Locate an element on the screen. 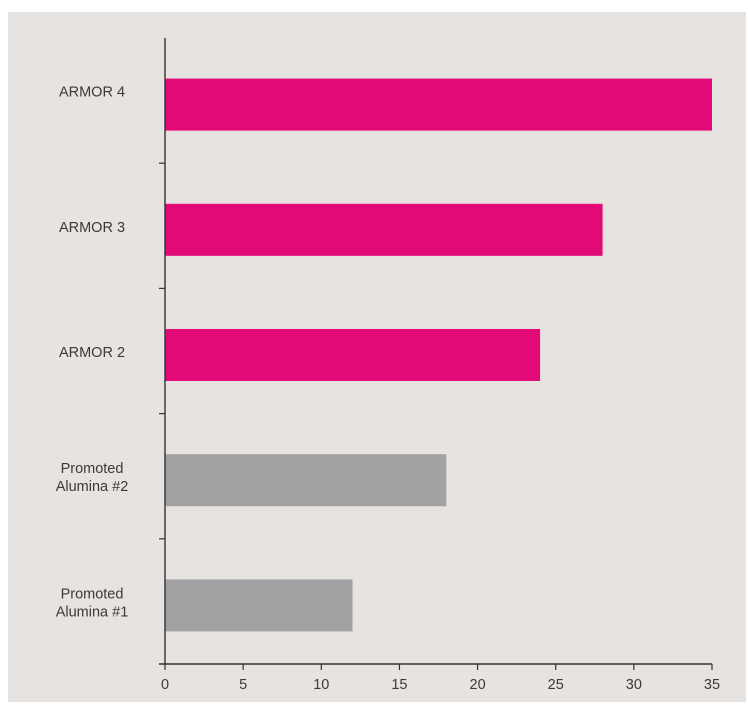 The width and height of the screenshot is (748, 717). category-label-2-line-1: ARMOR 3 is located at coordinates (92, 228).